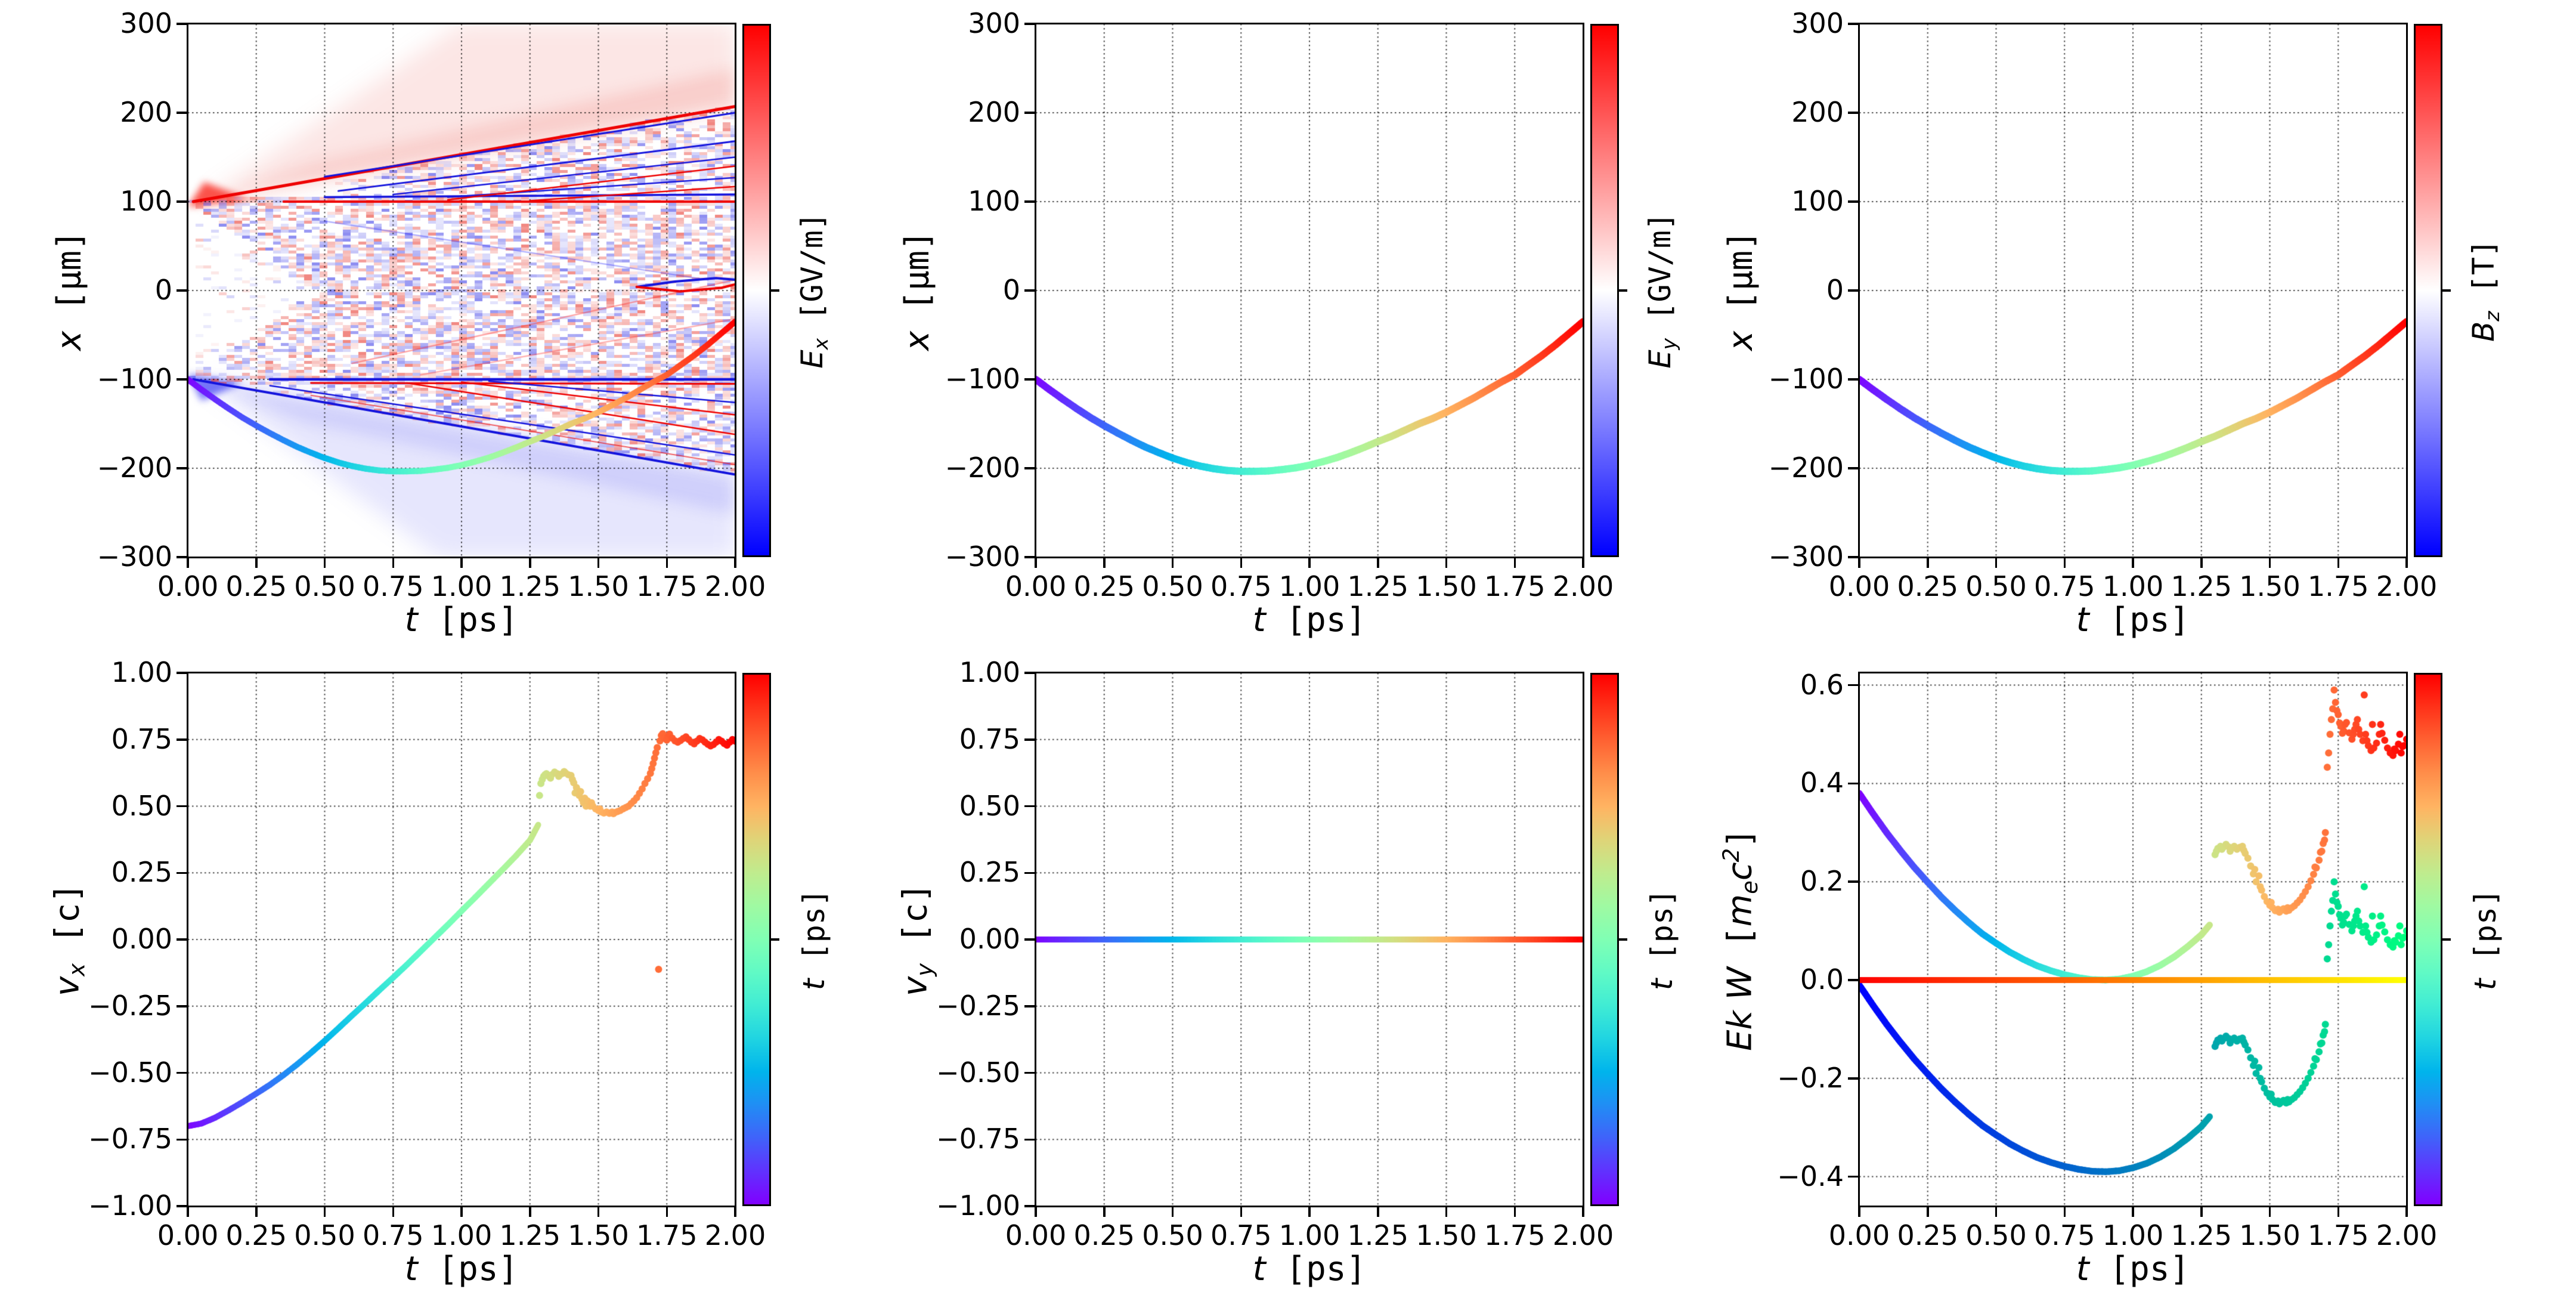 This screenshot has height=1298, width=2576. Describe the element at coordinates (1669, 344) in the screenshot. I see `label-part: y` at that location.